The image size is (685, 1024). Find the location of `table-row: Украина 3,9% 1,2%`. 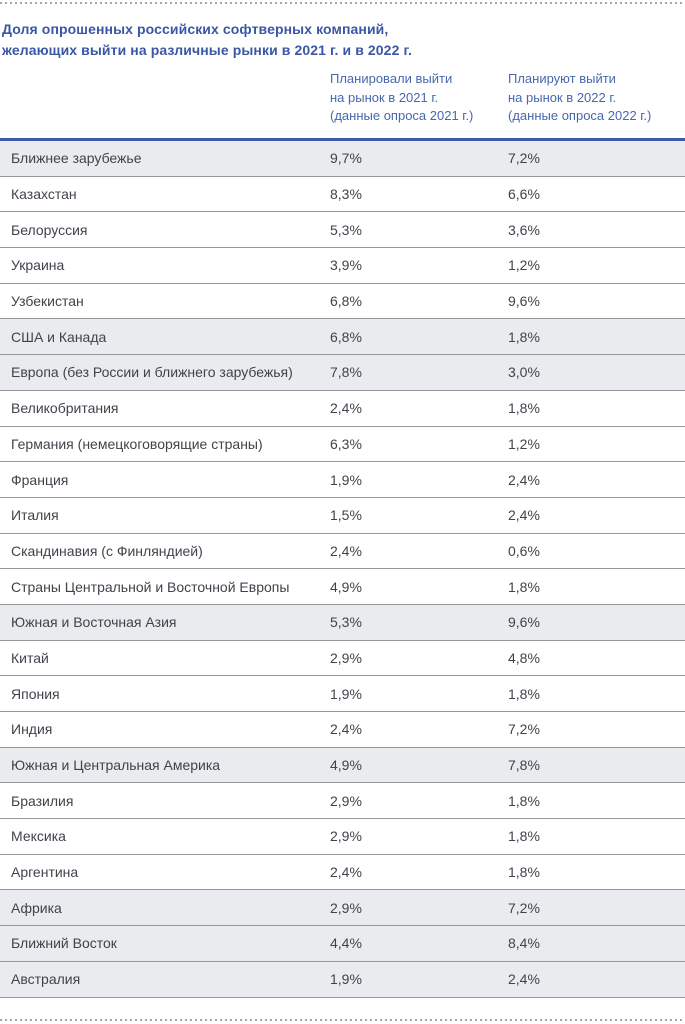

table-row: Украина 3,9% 1,2% is located at coordinates (342, 266).